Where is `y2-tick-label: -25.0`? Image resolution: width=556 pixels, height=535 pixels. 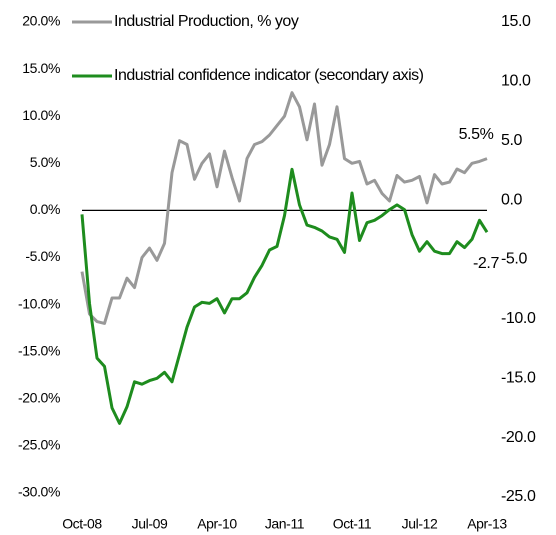
y2-tick-label: -25.0 is located at coordinates (518, 496).